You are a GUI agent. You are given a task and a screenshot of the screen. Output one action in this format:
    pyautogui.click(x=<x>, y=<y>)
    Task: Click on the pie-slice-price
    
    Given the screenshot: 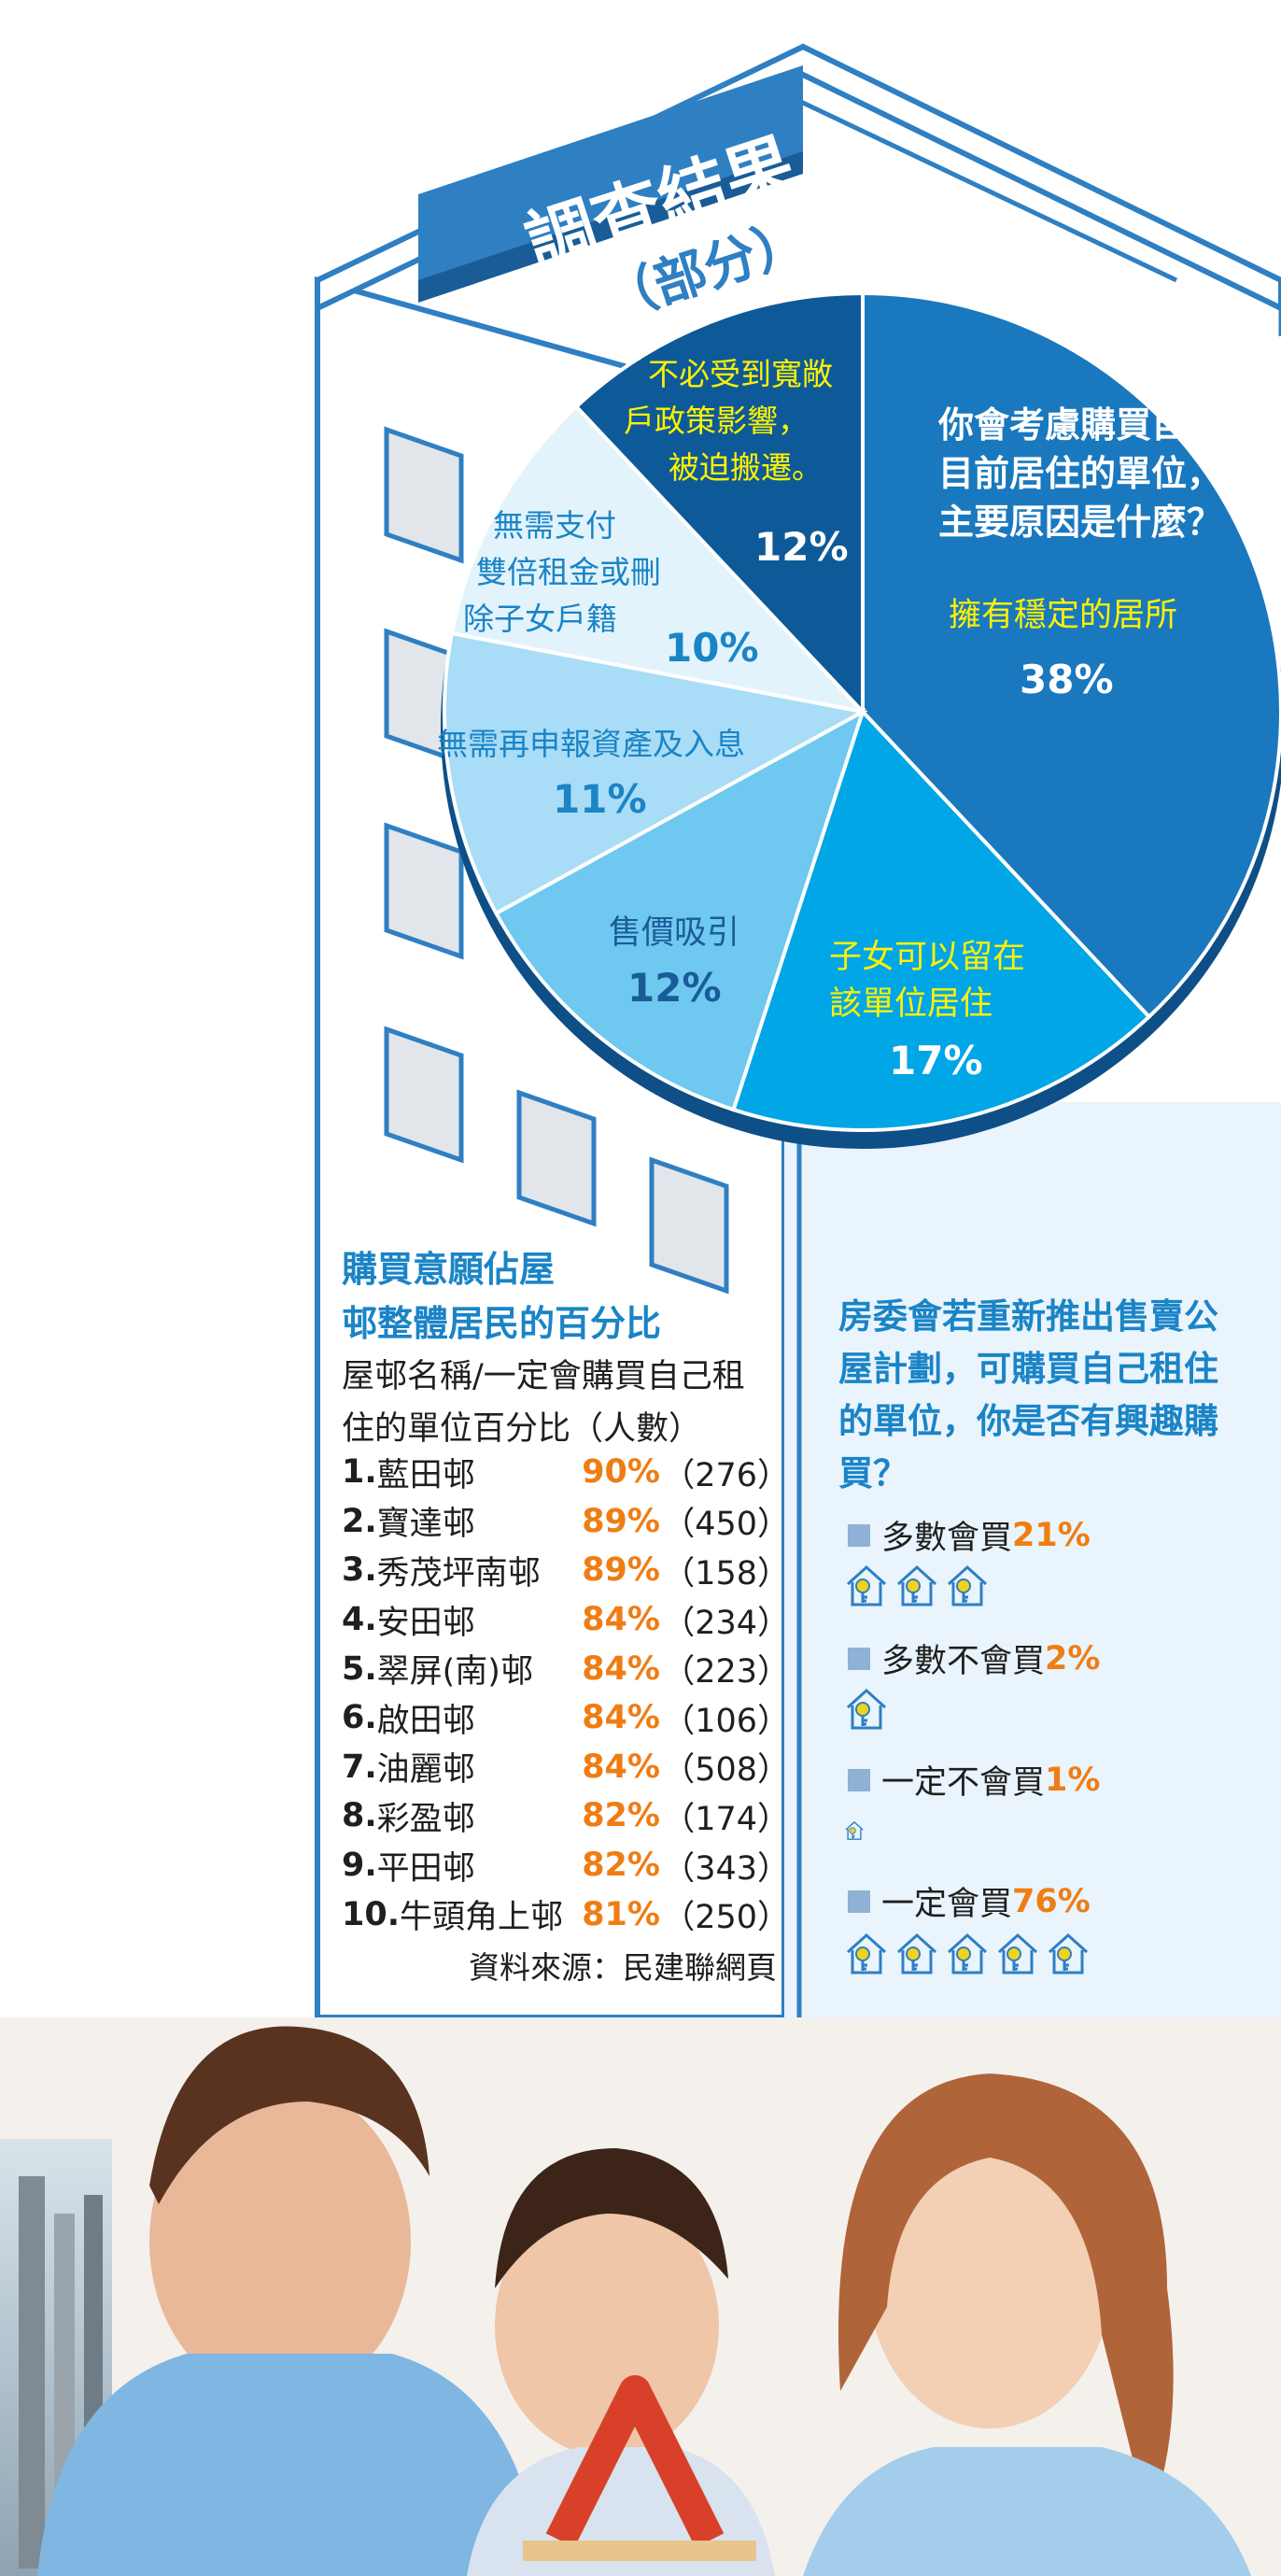 What is the action you would take?
    pyautogui.click(x=680, y=909)
    